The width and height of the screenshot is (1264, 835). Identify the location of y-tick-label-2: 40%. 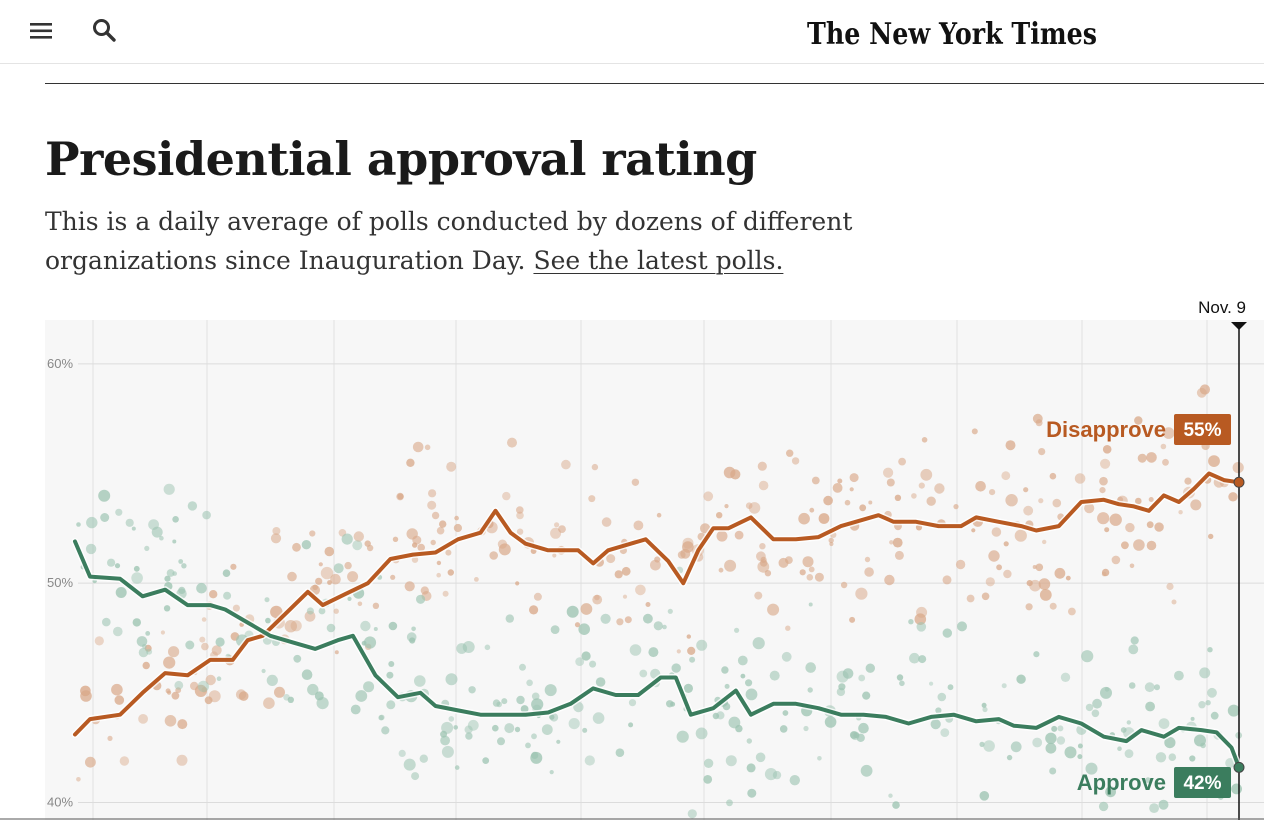
(60, 801).